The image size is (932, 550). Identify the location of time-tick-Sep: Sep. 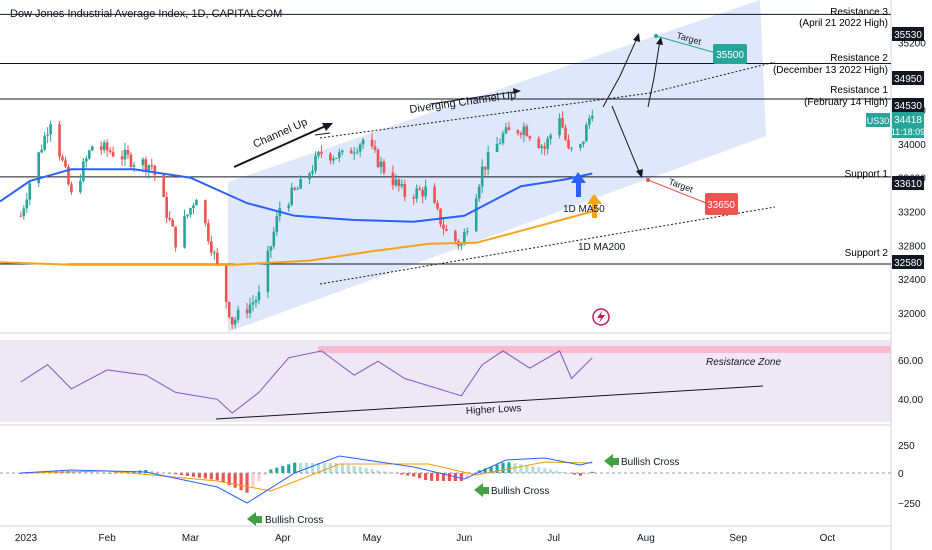
(738, 538).